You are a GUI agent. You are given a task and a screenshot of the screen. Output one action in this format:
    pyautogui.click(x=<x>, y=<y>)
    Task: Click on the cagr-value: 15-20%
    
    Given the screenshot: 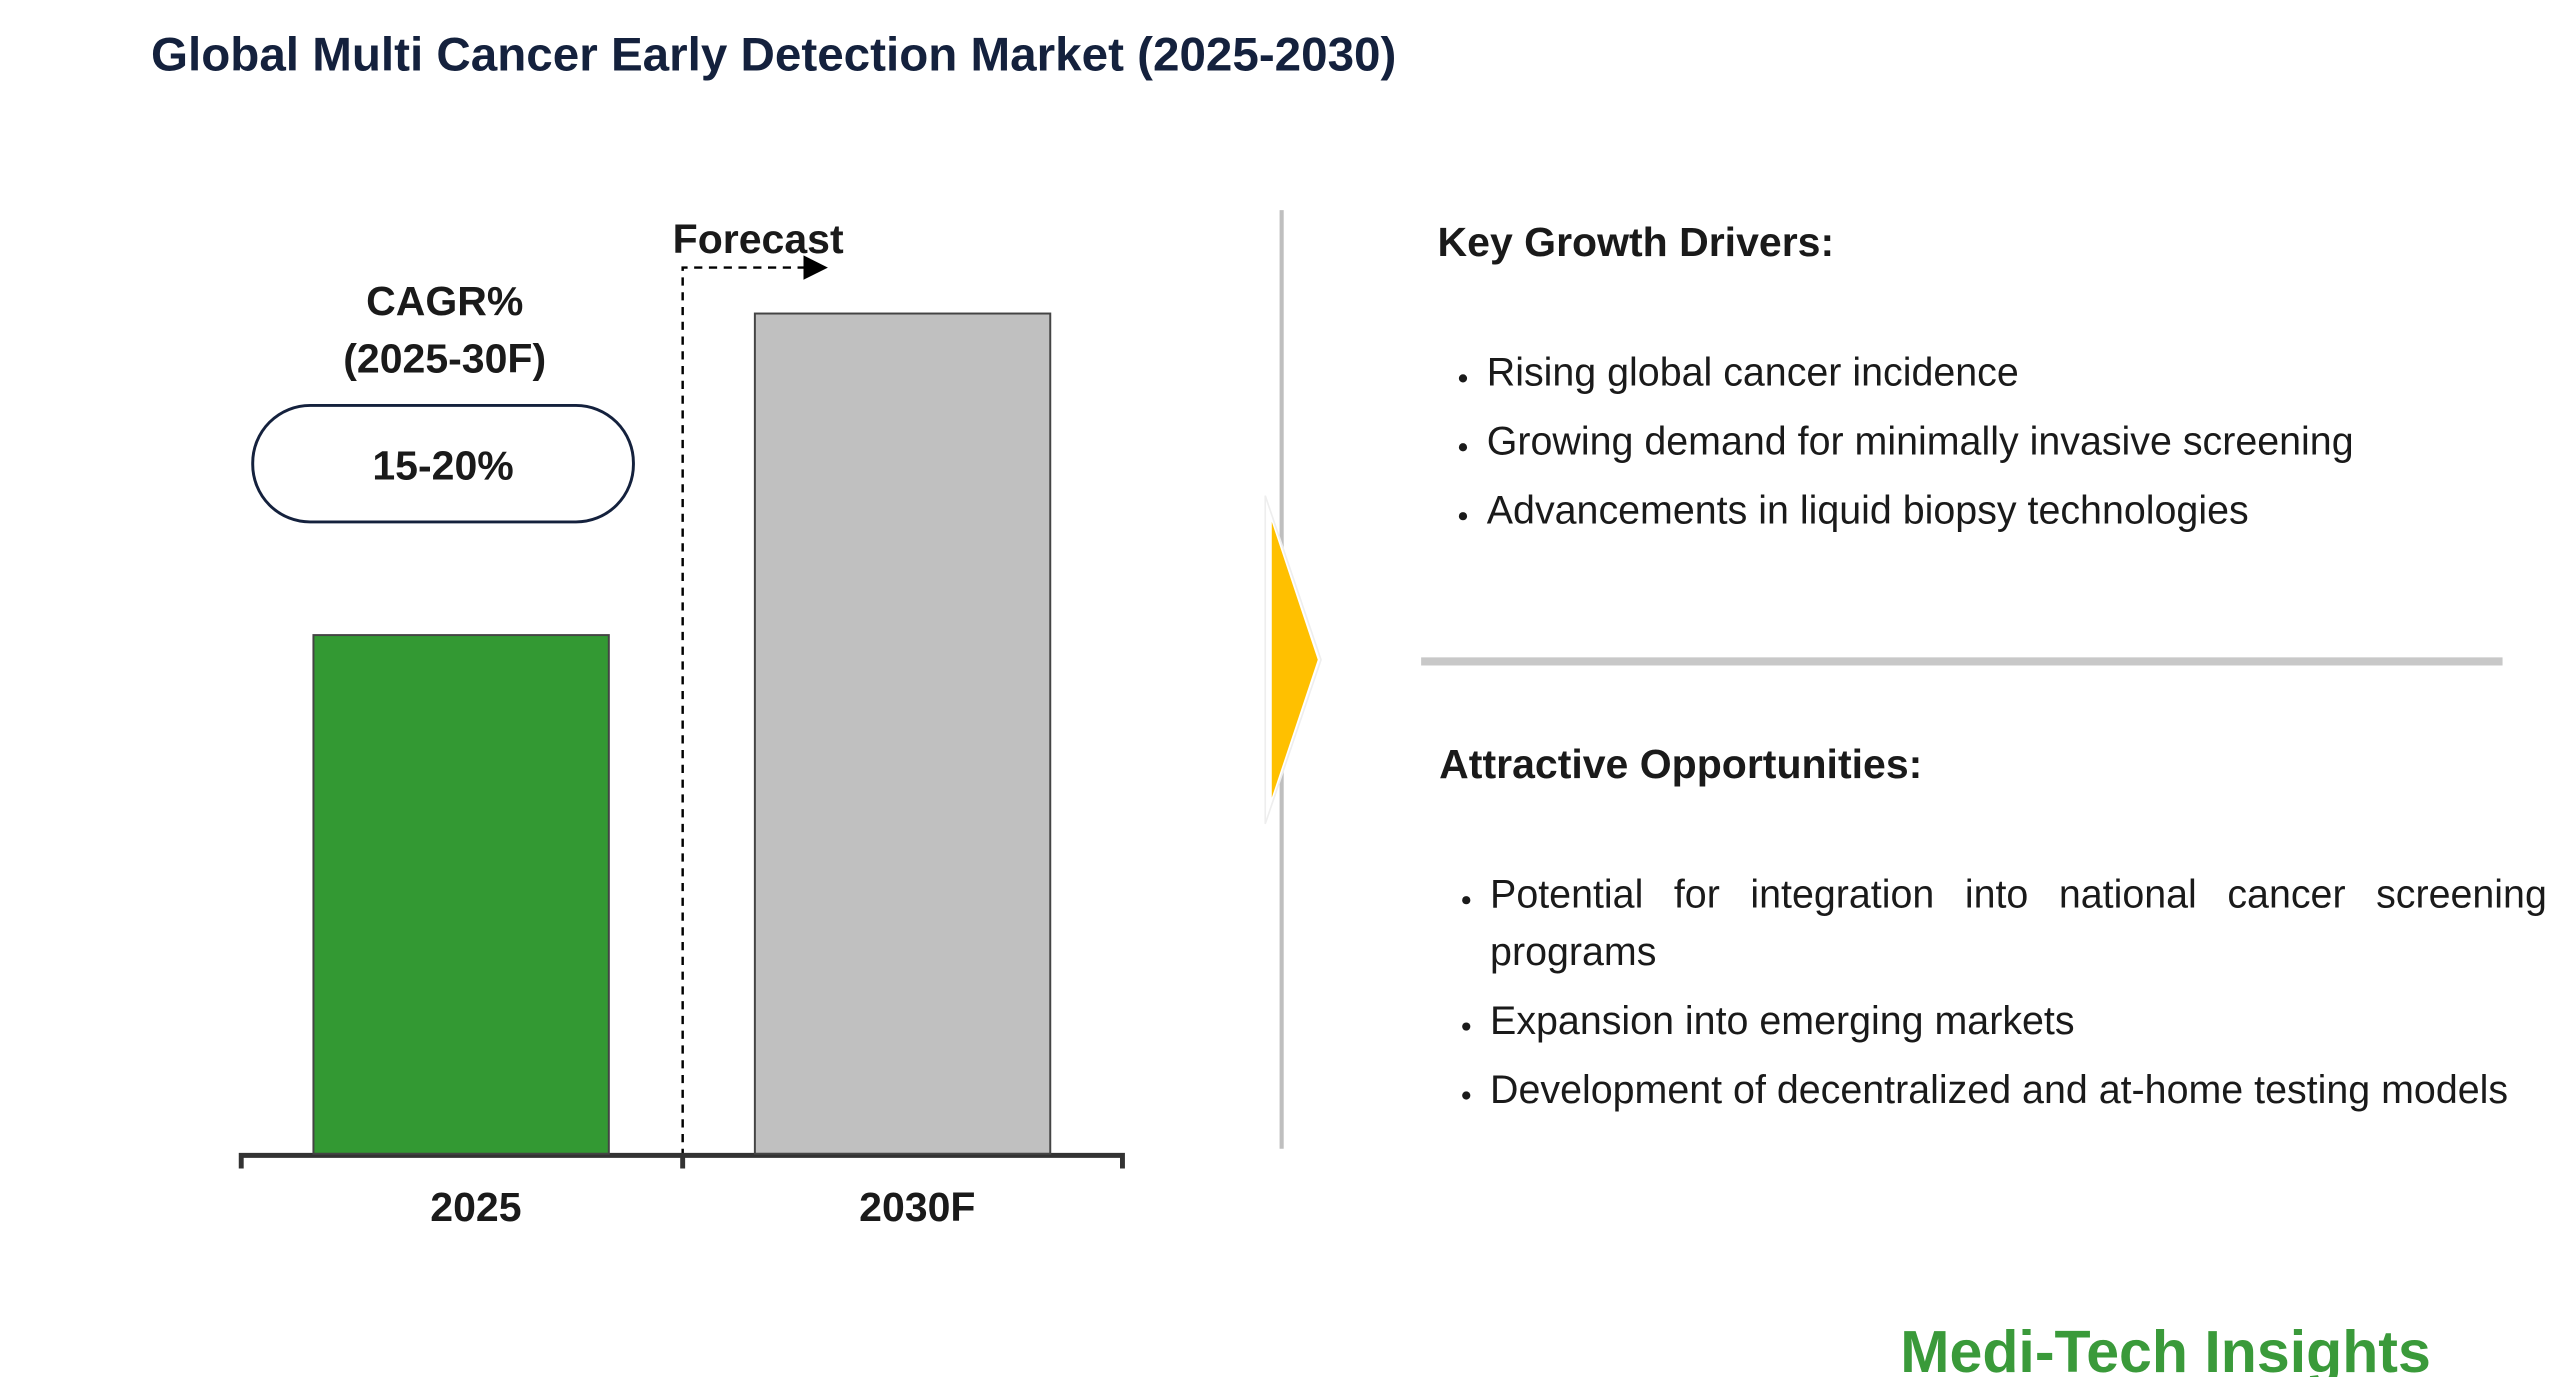 What is the action you would take?
    pyautogui.click(x=442, y=465)
    